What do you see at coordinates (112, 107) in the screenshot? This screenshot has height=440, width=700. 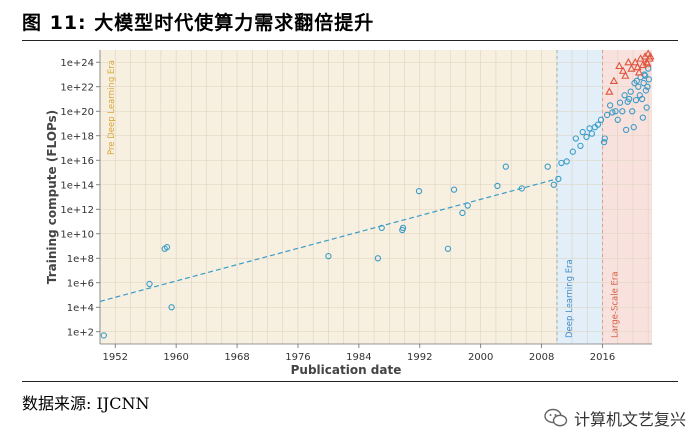 I see `era-label: Pre Deep Learning Era` at bounding box center [112, 107].